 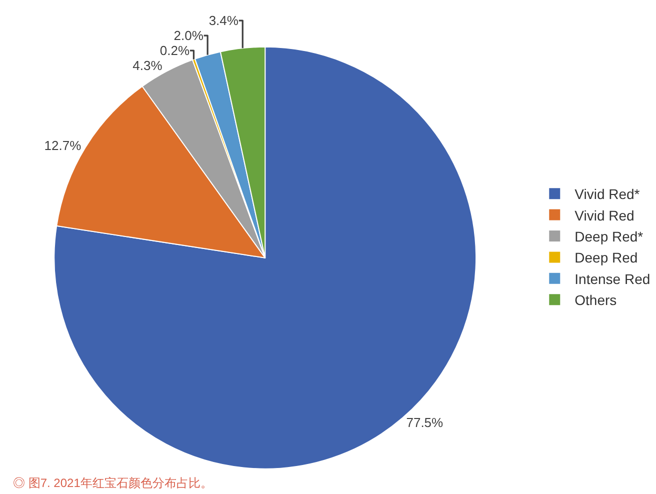 I want to click on legend-label: Others, so click(x=595, y=300).